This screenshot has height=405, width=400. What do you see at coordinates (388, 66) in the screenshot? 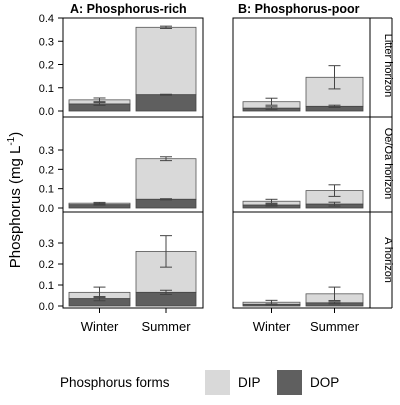
I see `strip-label-row-0: Litter horizon` at bounding box center [388, 66].